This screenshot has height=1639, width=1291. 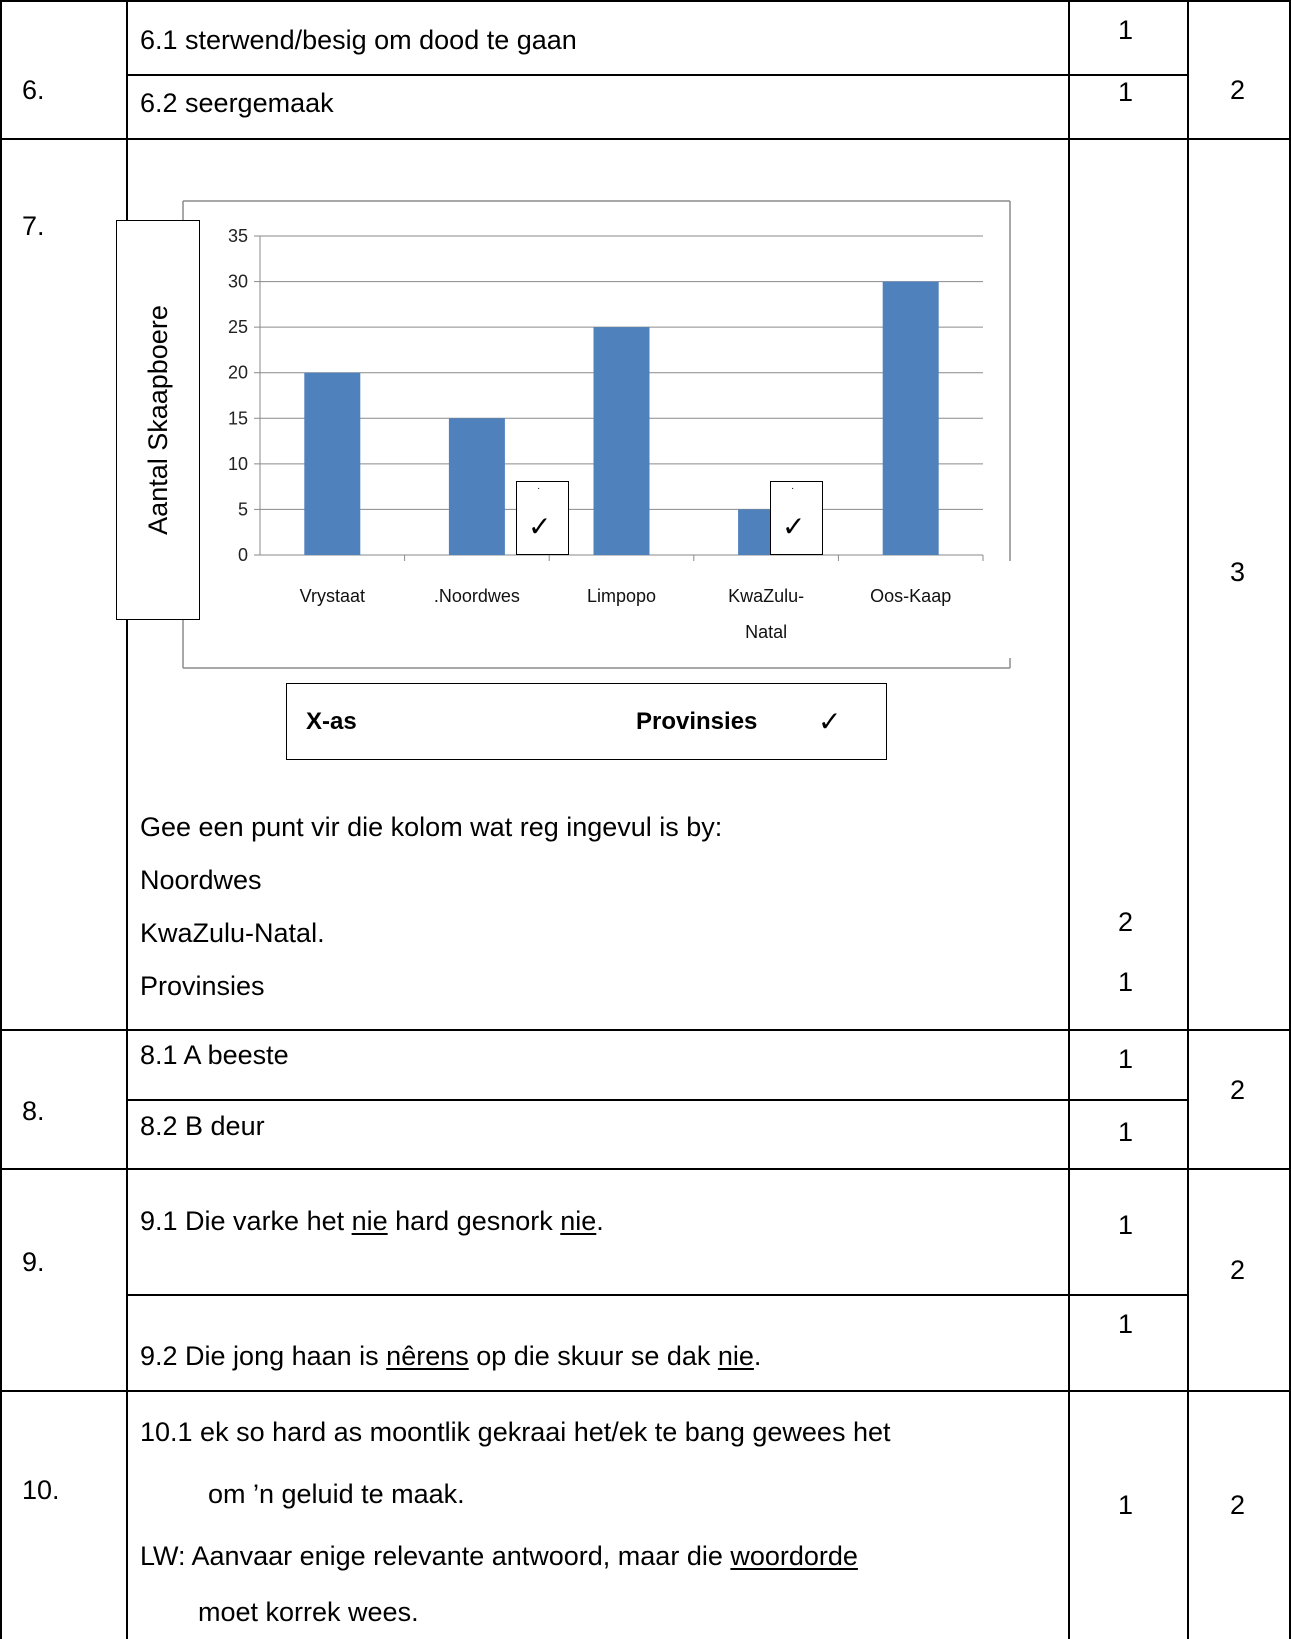 What do you see at coordinates (1069, 819) in the screenshot?
I see `column-divider-mark` at bounding box center [1069, 819].